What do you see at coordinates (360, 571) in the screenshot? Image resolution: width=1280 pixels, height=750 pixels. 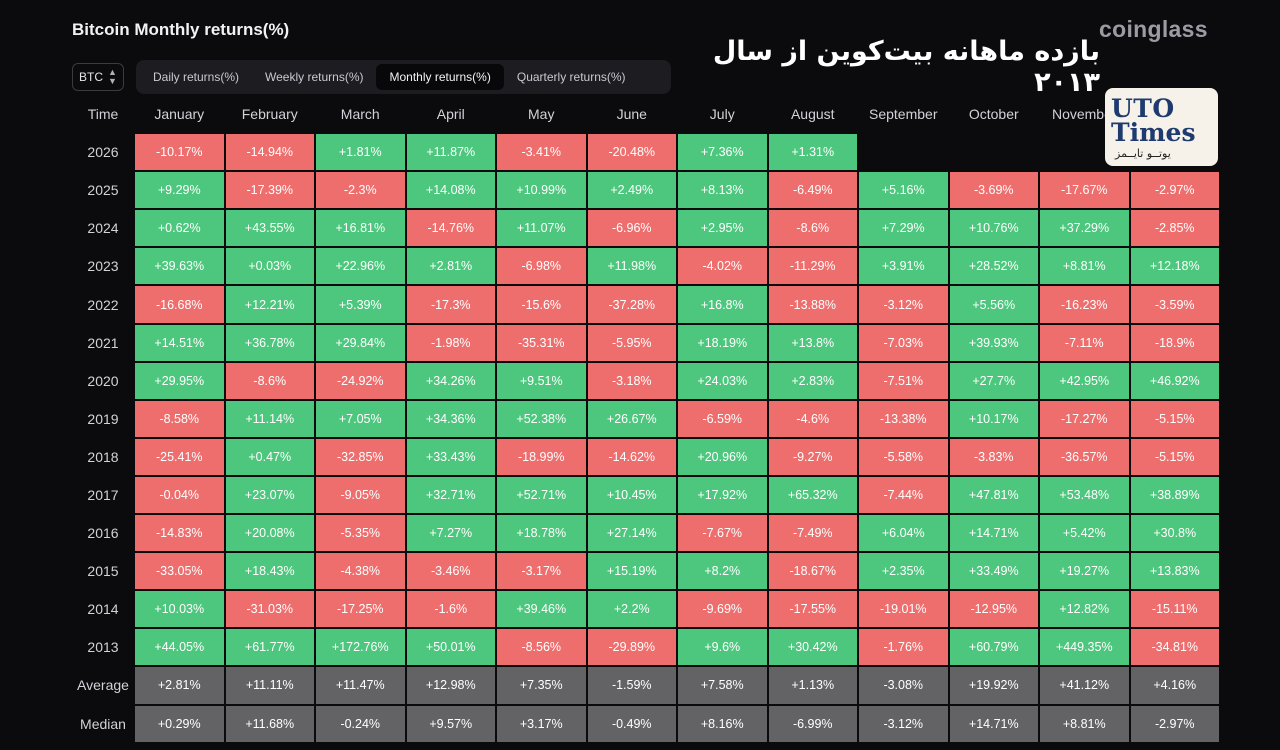 I see `return-cell: -4.38%` at bounding box center [360, 571].